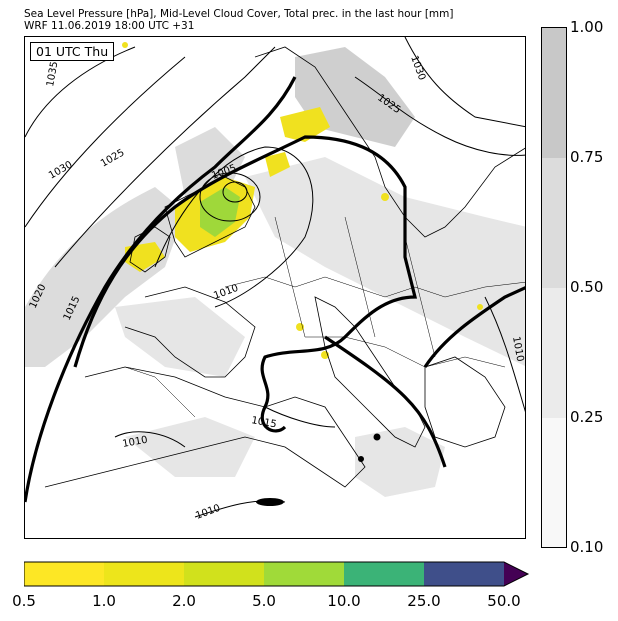 The width and height of the screenshot is (618, 621). Describe the element at coordinates (385, 401) in the screenshot. I see `isobar-1015-adriatic` at that location.